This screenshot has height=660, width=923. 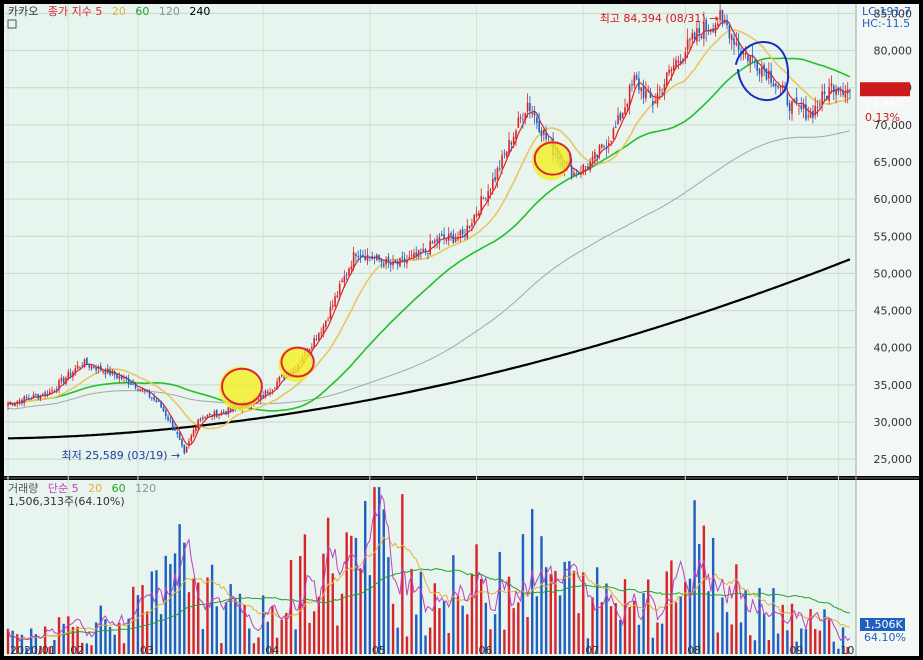 I want to click on x-axis-labels: 2020/01 02 03 04 05 06 07 08 09 10, so click(x=432, y=650).